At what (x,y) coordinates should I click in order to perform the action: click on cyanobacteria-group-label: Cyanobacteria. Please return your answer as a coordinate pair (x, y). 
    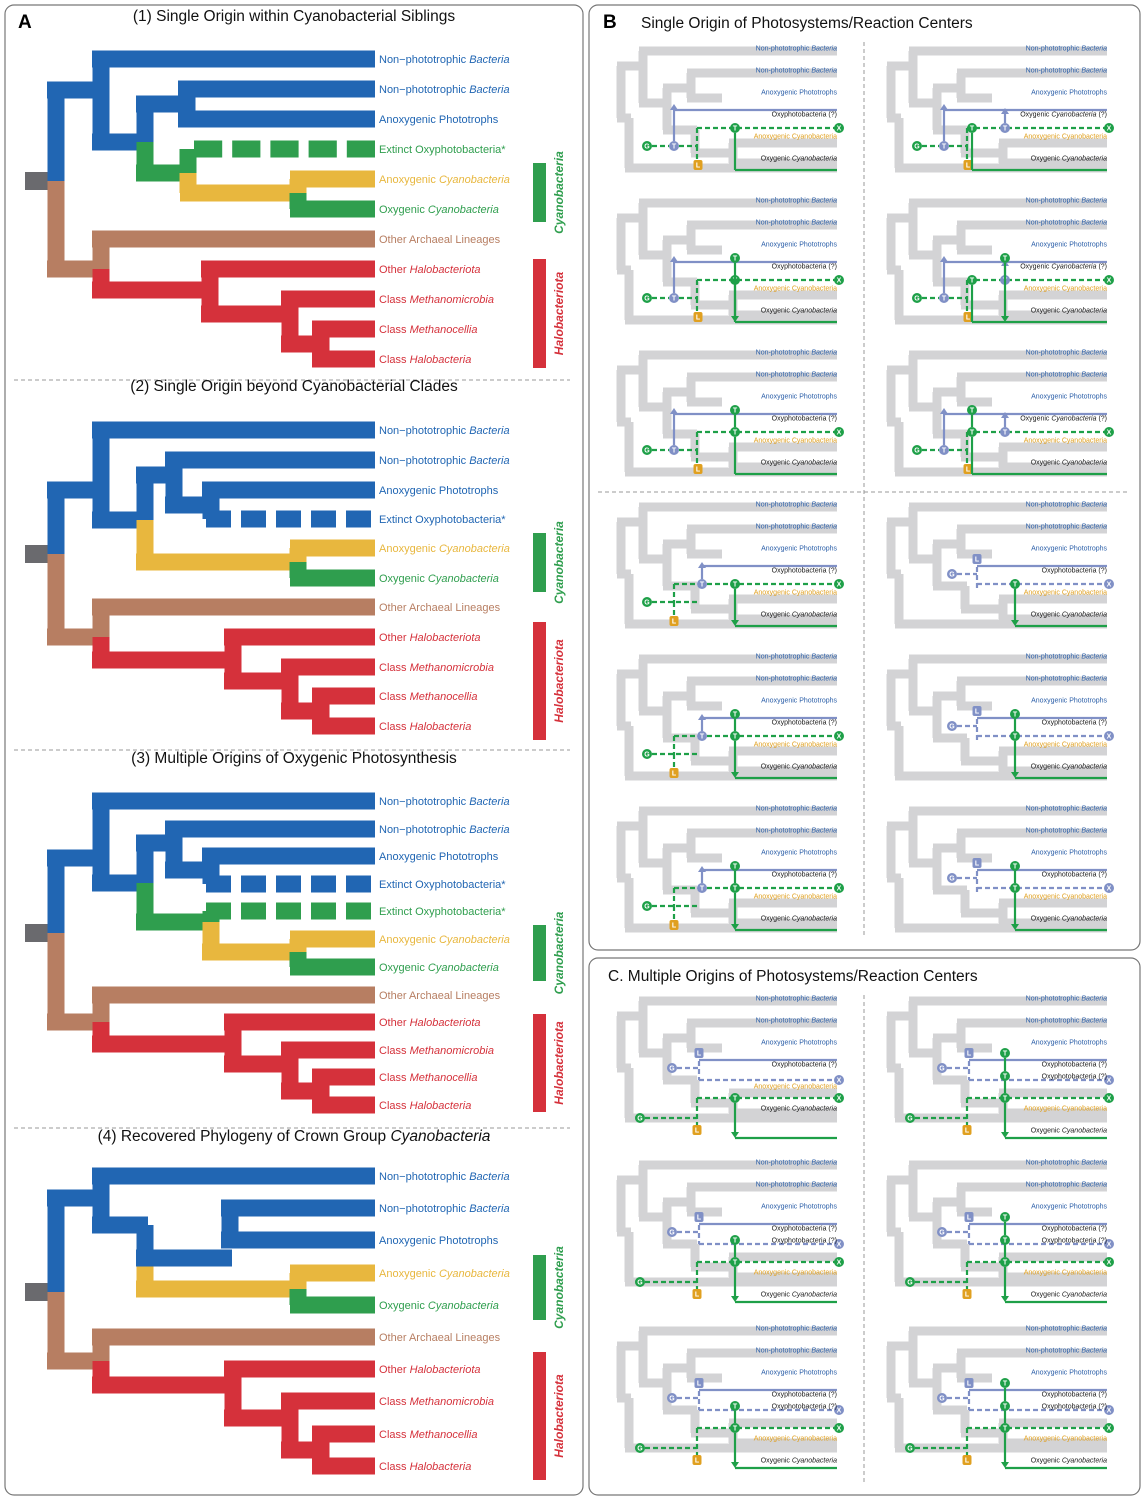
    Looking at the image, I should click on (559, 952).